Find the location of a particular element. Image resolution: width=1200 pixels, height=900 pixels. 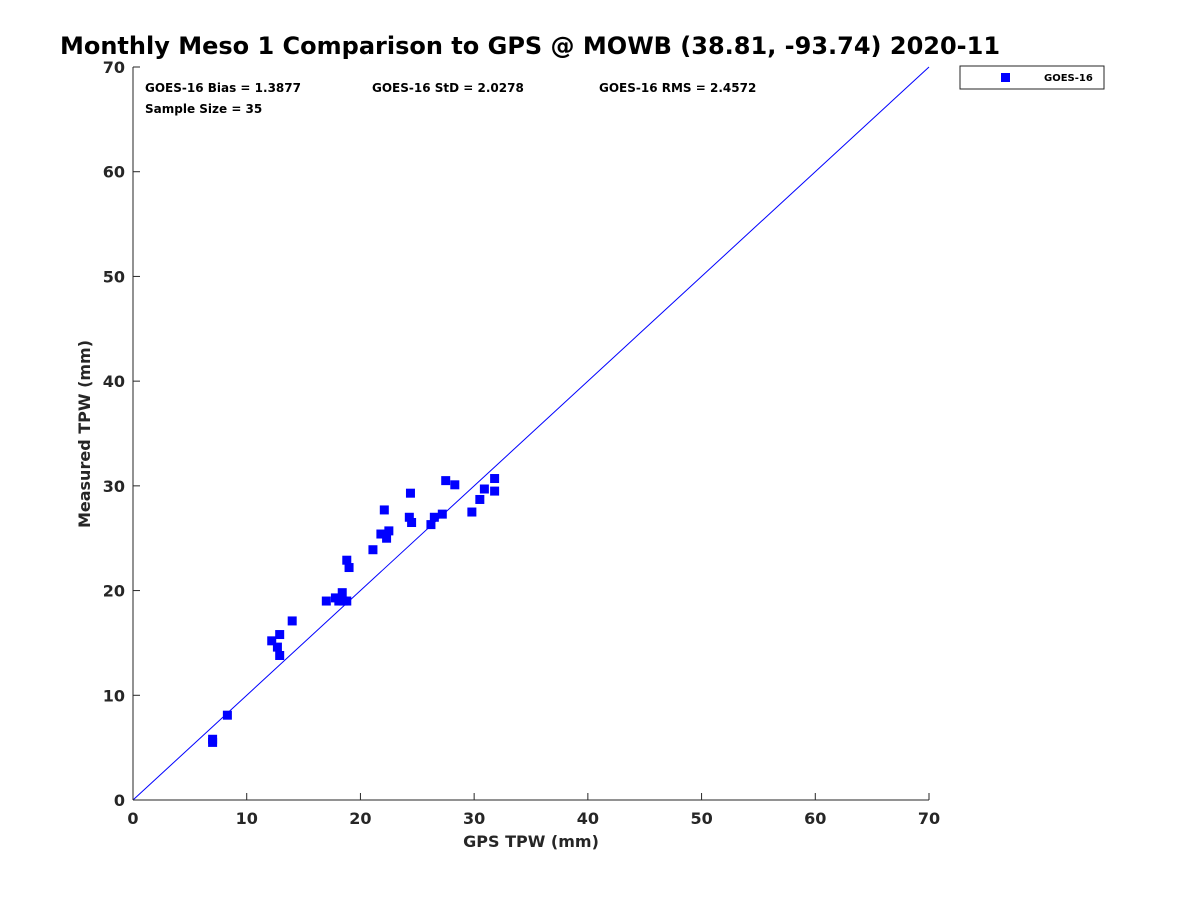

x-axis-label: GPS TPW (mm) is located at coordinates (531, 841).